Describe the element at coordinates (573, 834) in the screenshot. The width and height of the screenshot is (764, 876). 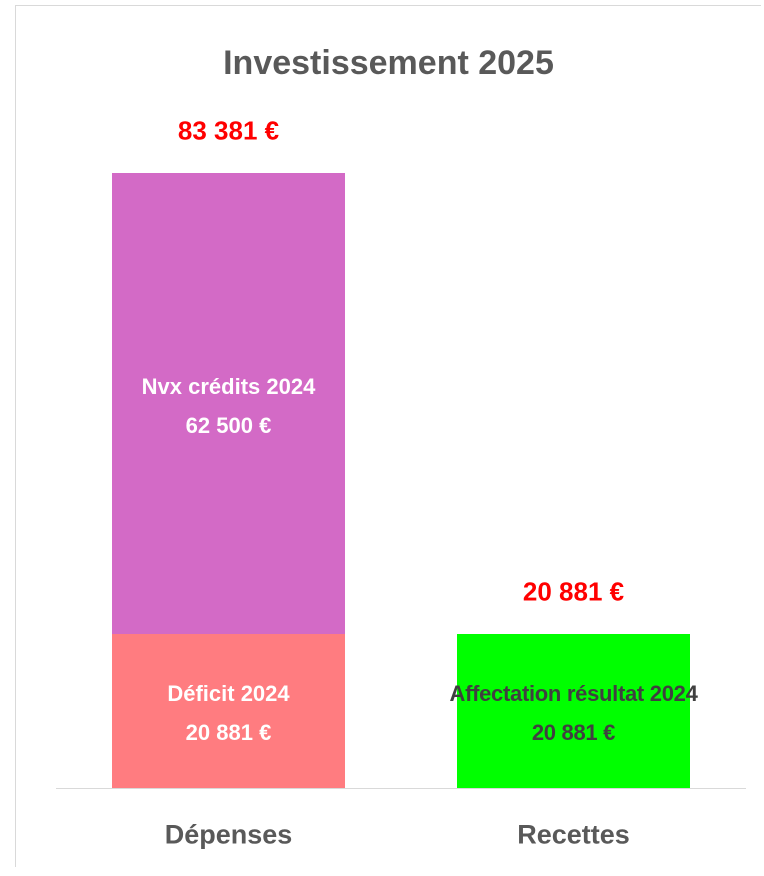
I see `x-tick-label: Recettes` at that location.